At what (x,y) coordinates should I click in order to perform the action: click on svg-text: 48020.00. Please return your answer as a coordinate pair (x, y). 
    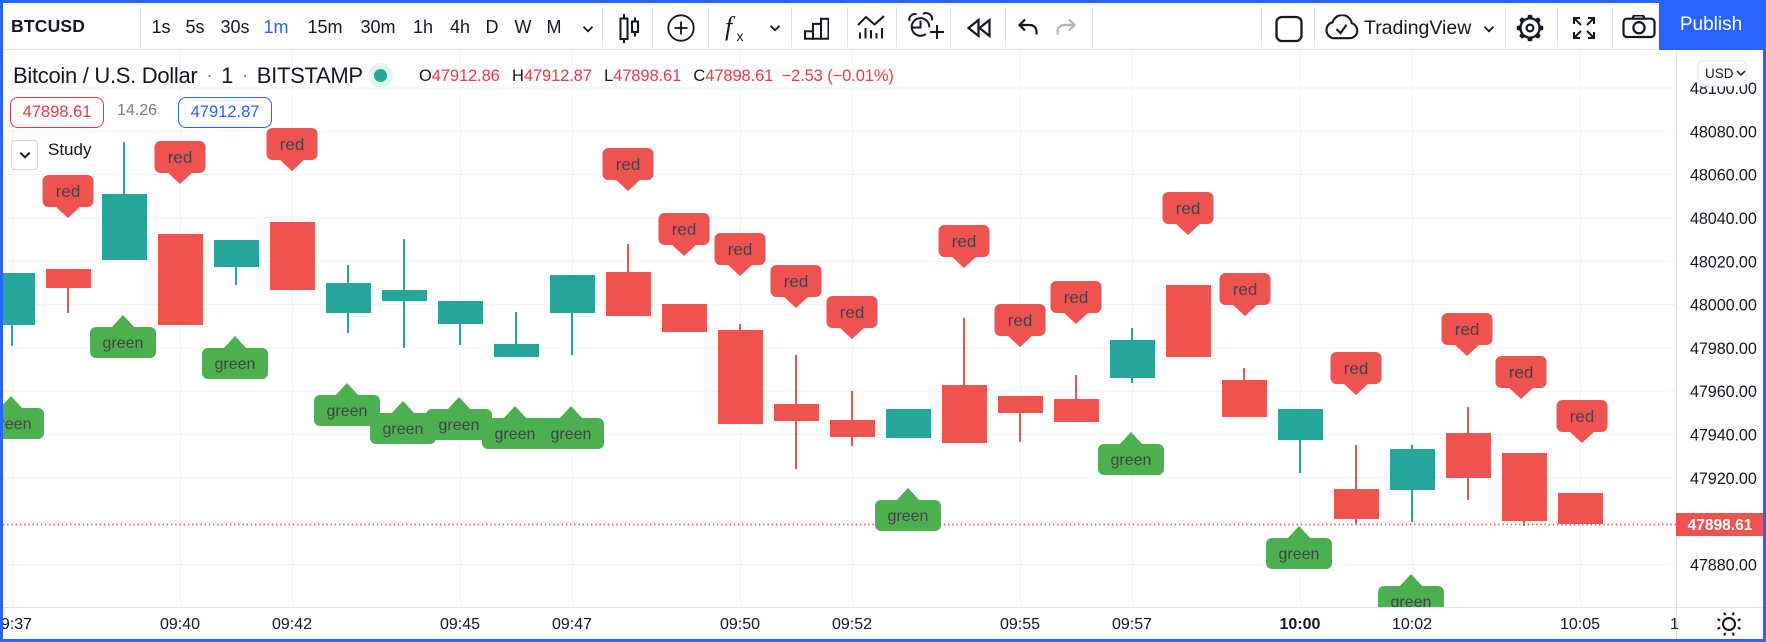
    Looking at the image, I should click on (1723, 262).